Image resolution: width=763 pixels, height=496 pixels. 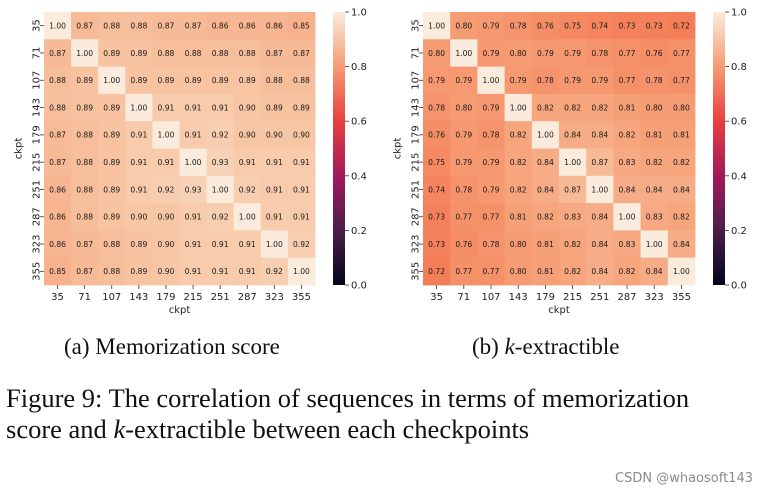 I want to click on cell-value-label: 0.87, so click(x=84, y=271).